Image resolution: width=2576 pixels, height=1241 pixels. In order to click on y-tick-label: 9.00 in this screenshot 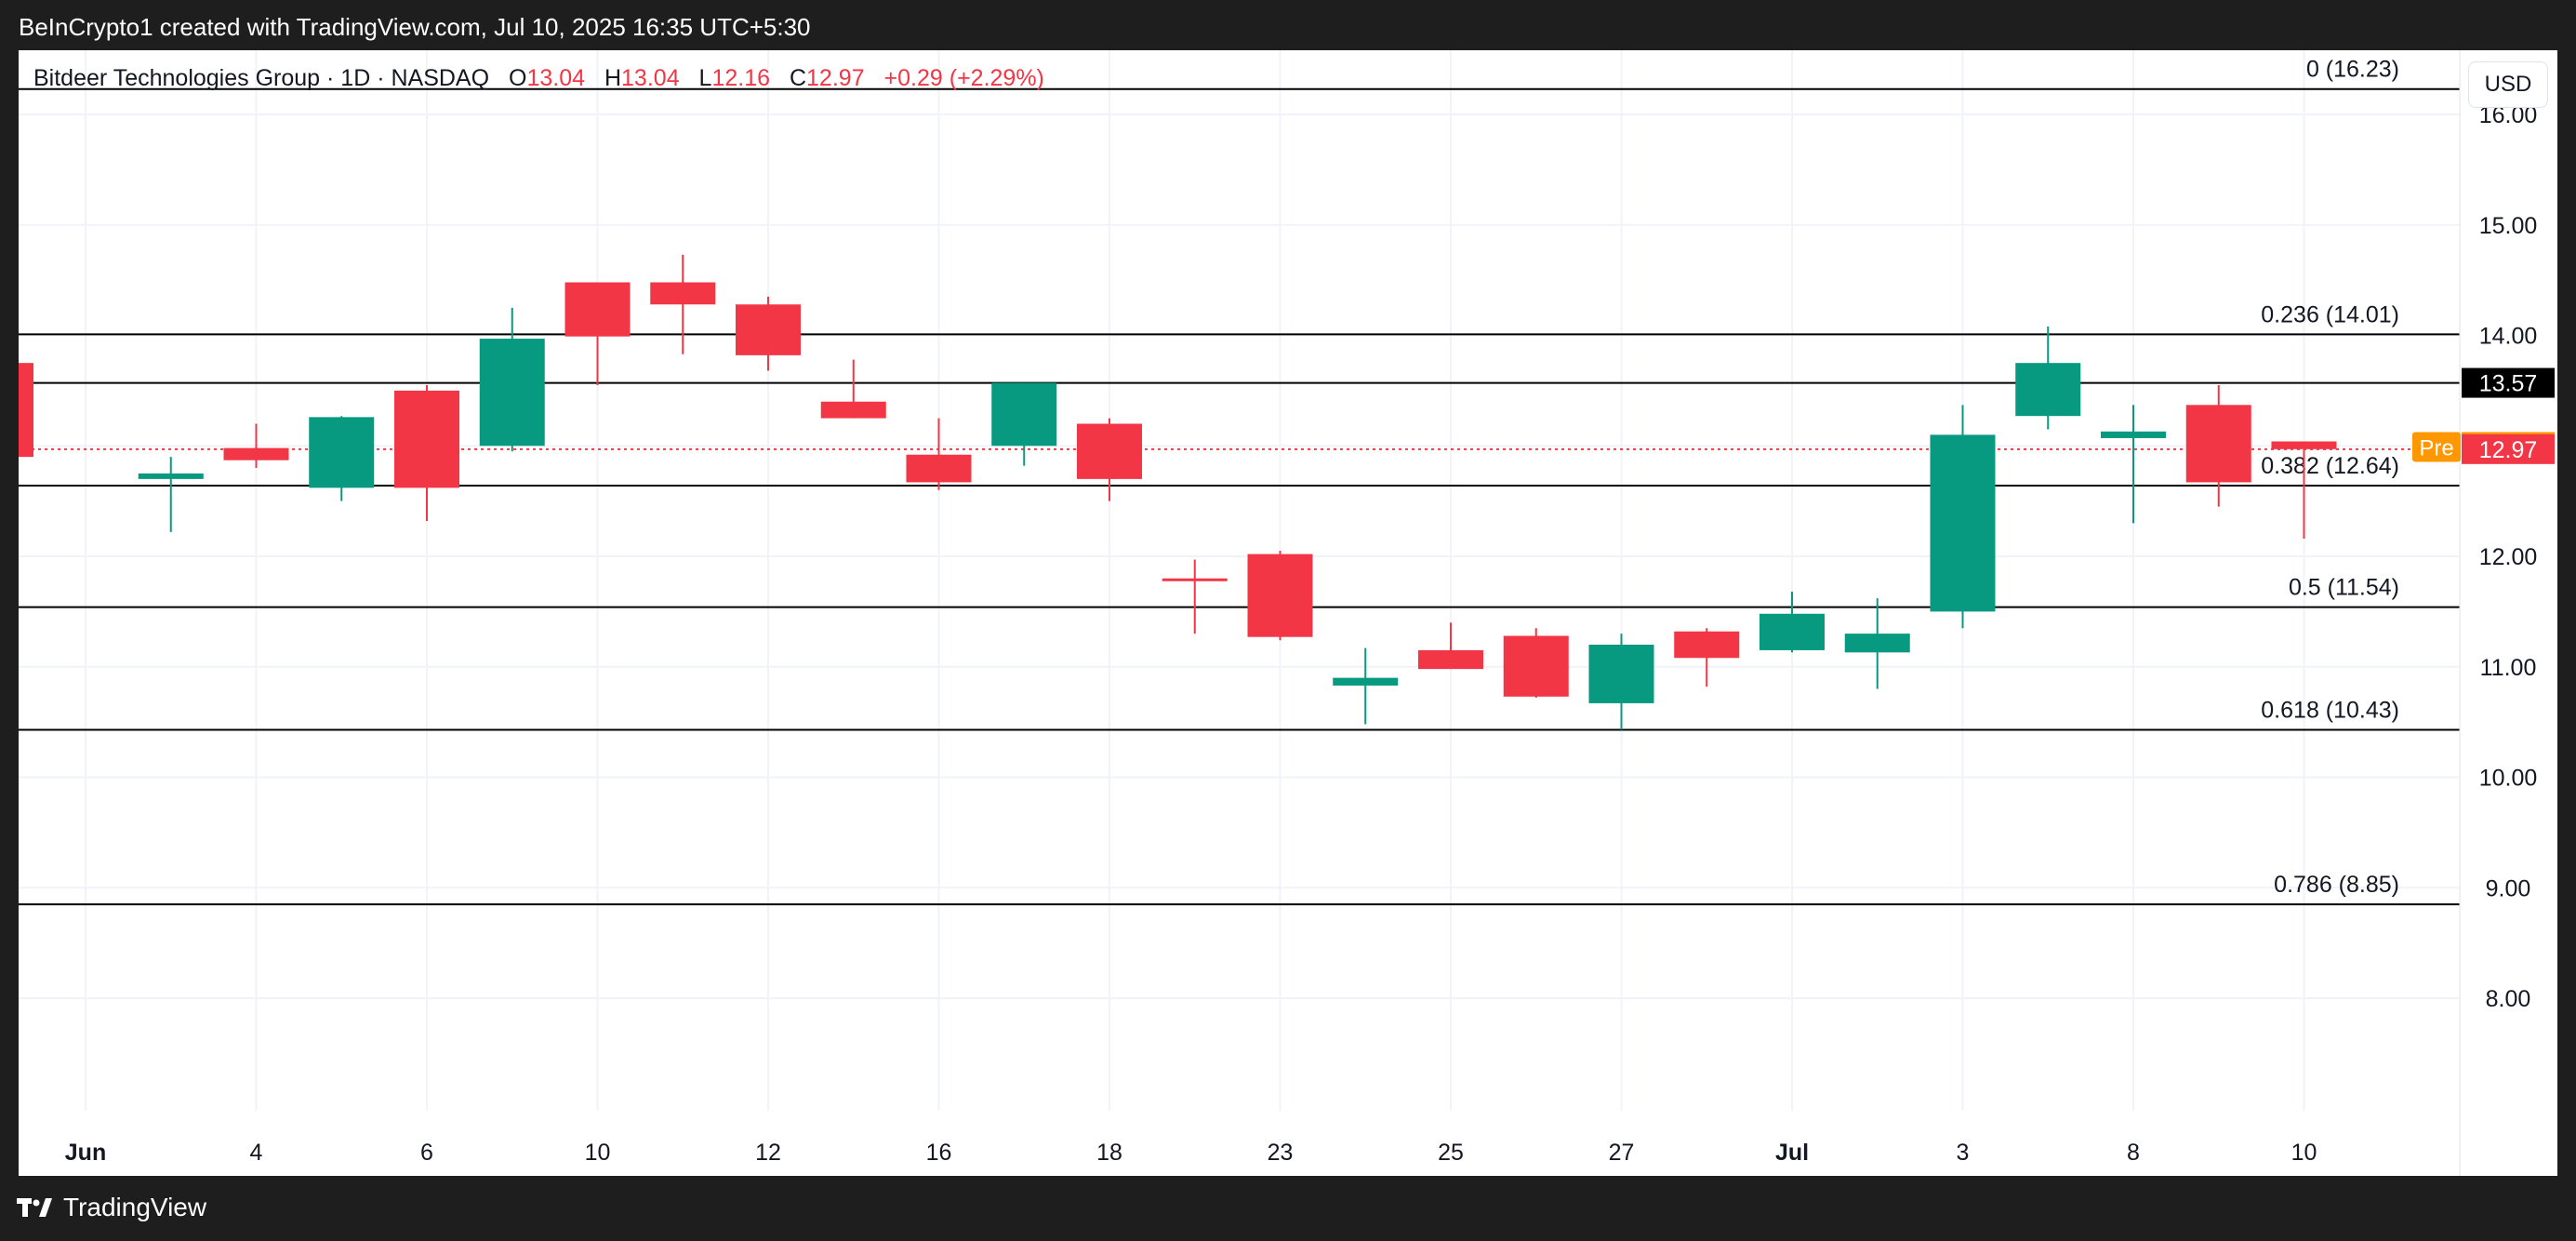, I will do `click(2508, 888)`.